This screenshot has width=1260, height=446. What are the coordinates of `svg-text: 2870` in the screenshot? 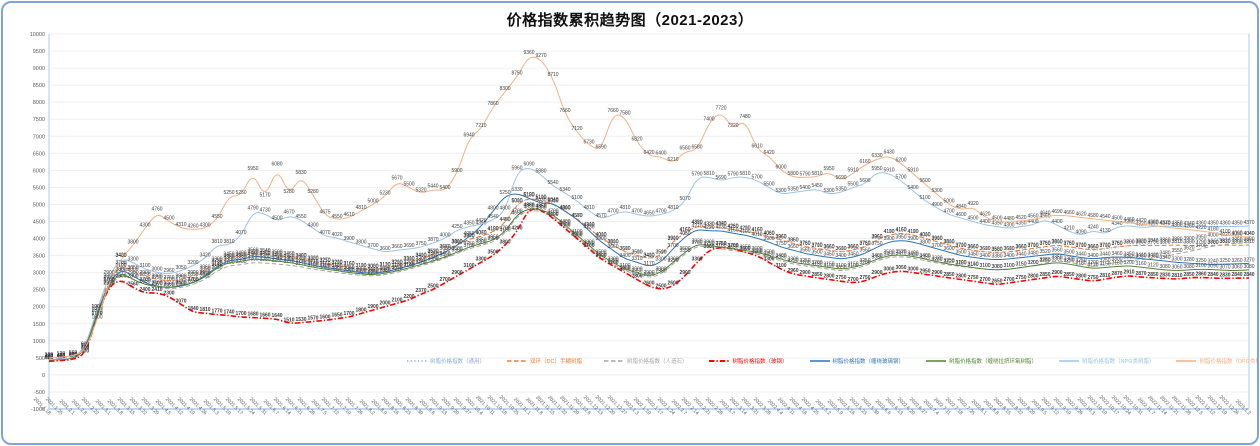 It's located at (204, 274).